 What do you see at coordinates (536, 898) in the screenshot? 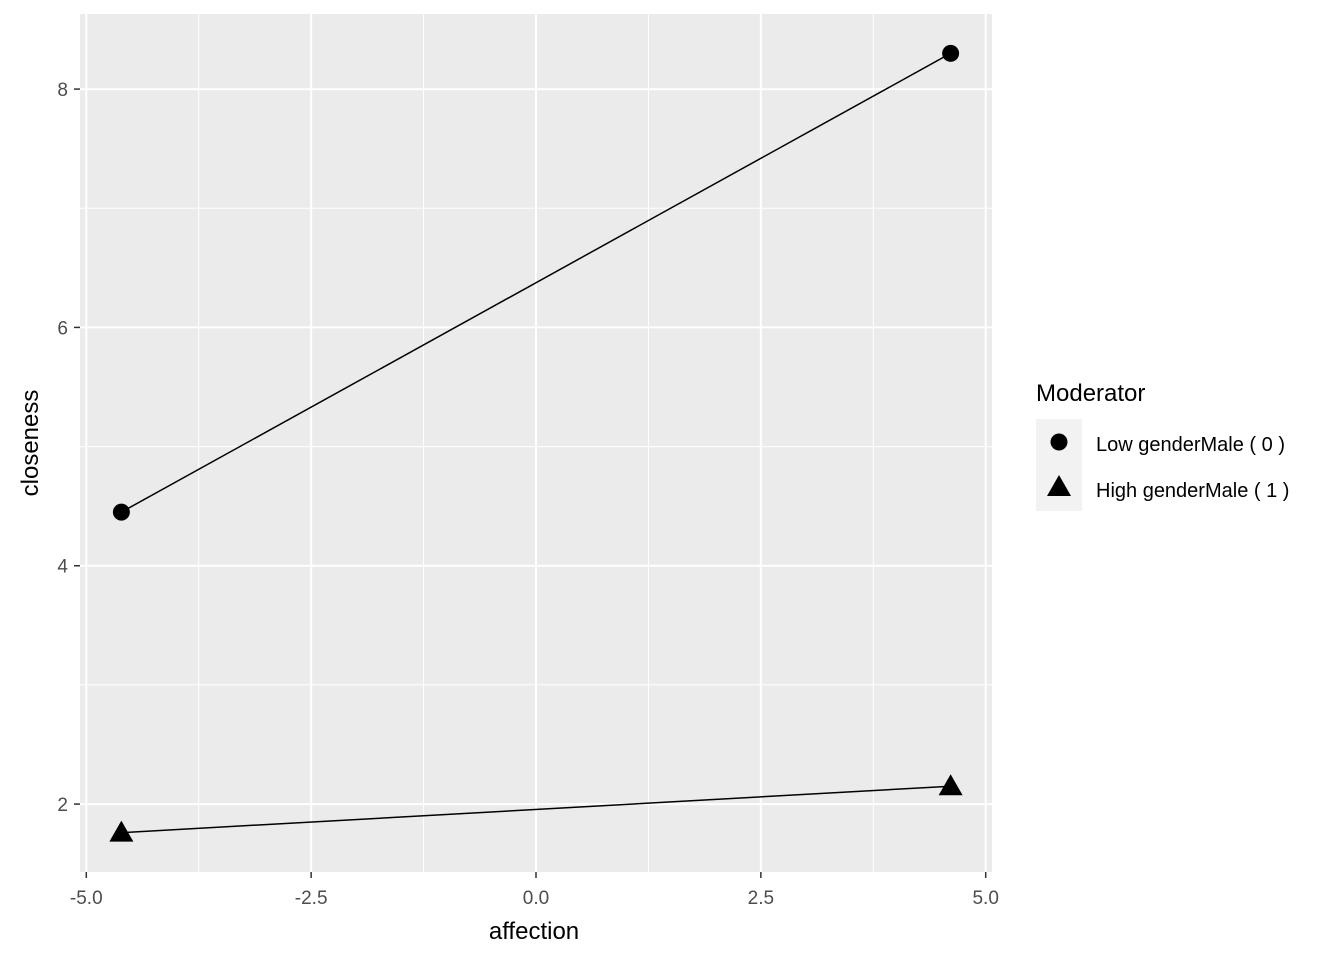
I see `x-tick-label: 0.0` at bounding box center [536, 898].